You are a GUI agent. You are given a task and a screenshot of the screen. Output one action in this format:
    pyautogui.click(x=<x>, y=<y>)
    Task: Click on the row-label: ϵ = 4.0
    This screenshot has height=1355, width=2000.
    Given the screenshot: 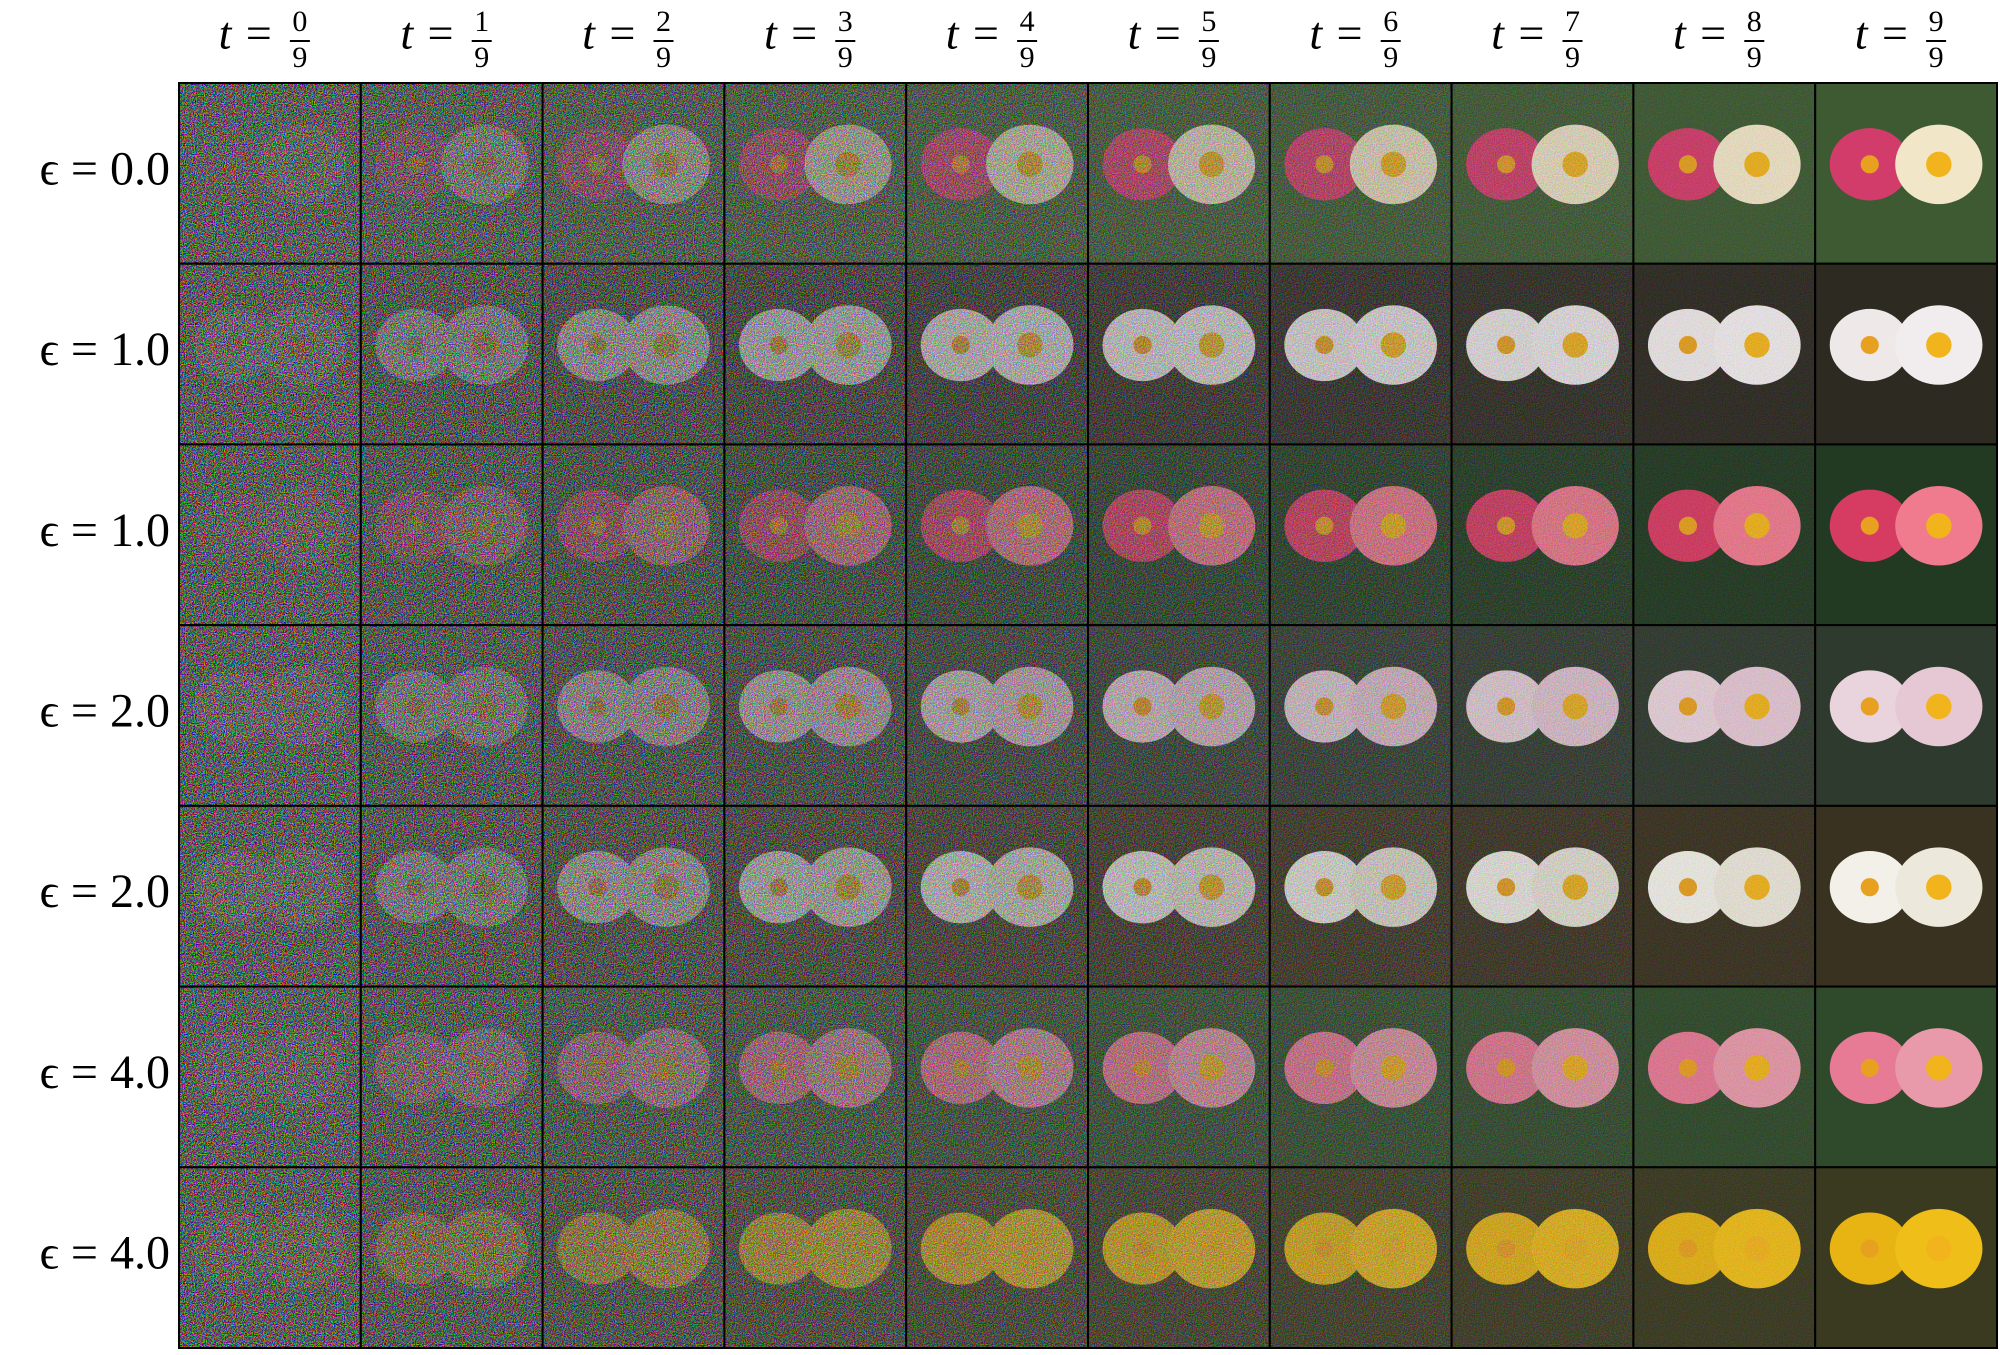 What is the action you would take?
    pyautogui.click(x=105, y=1072)
    